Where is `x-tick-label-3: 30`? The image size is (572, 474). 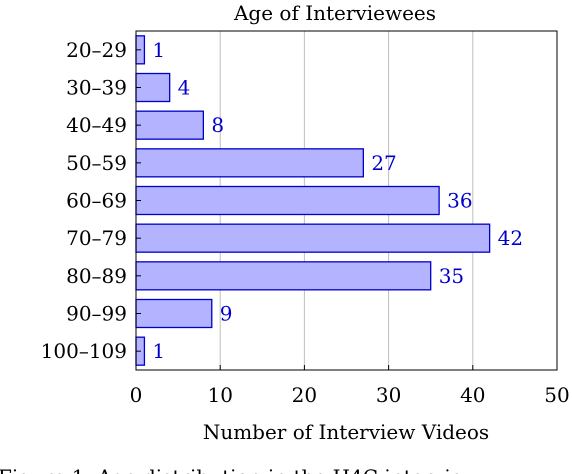
x-tick-label-3: 30 is located at coordinates (388, 395).